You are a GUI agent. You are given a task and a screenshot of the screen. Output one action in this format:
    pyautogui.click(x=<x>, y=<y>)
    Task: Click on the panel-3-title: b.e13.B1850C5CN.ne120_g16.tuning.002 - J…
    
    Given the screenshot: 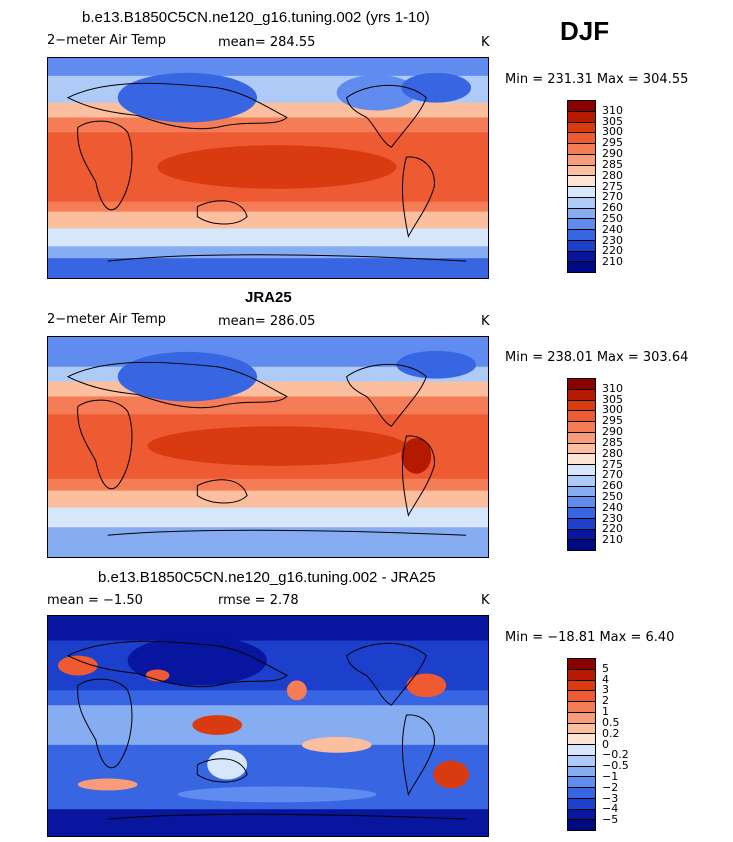 What is the action you would take?
    pyautogui.click(x=267, y=577)
    